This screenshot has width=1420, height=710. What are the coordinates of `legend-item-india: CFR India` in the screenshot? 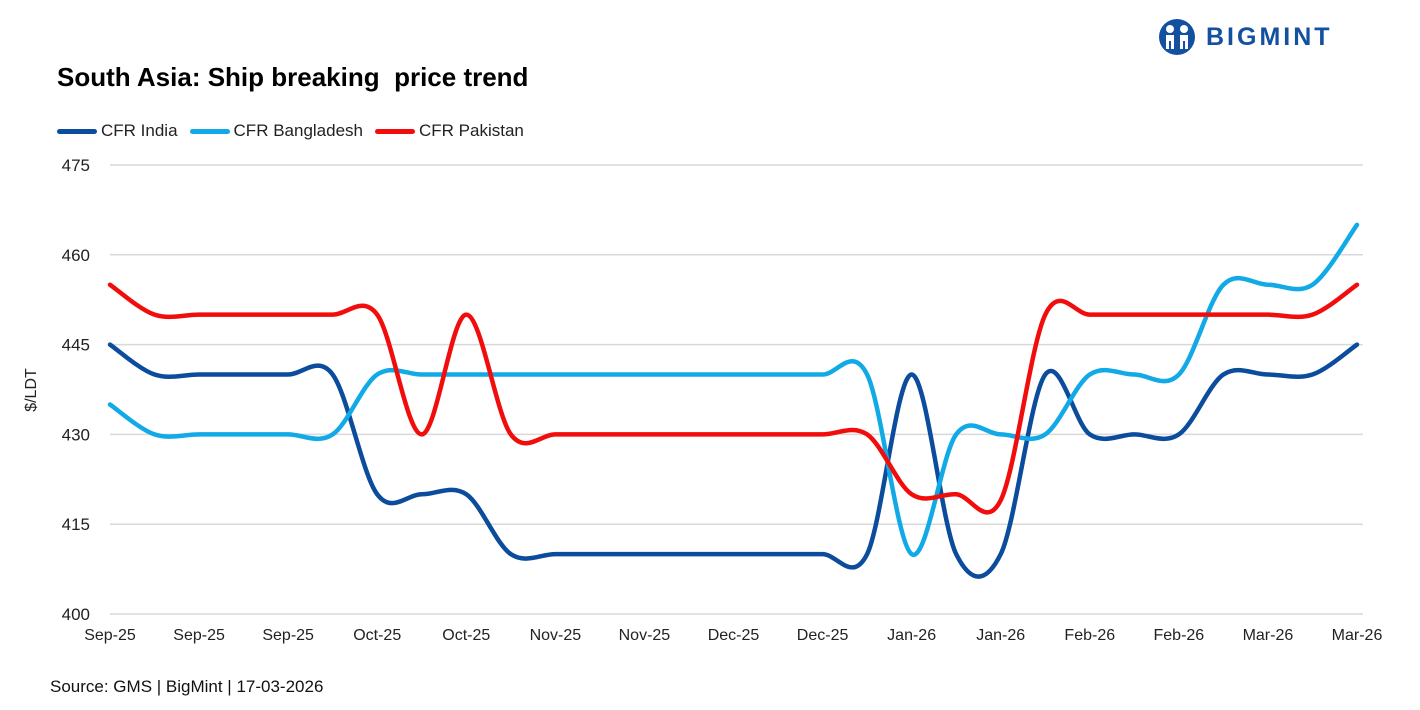 It's located at (117, 131).